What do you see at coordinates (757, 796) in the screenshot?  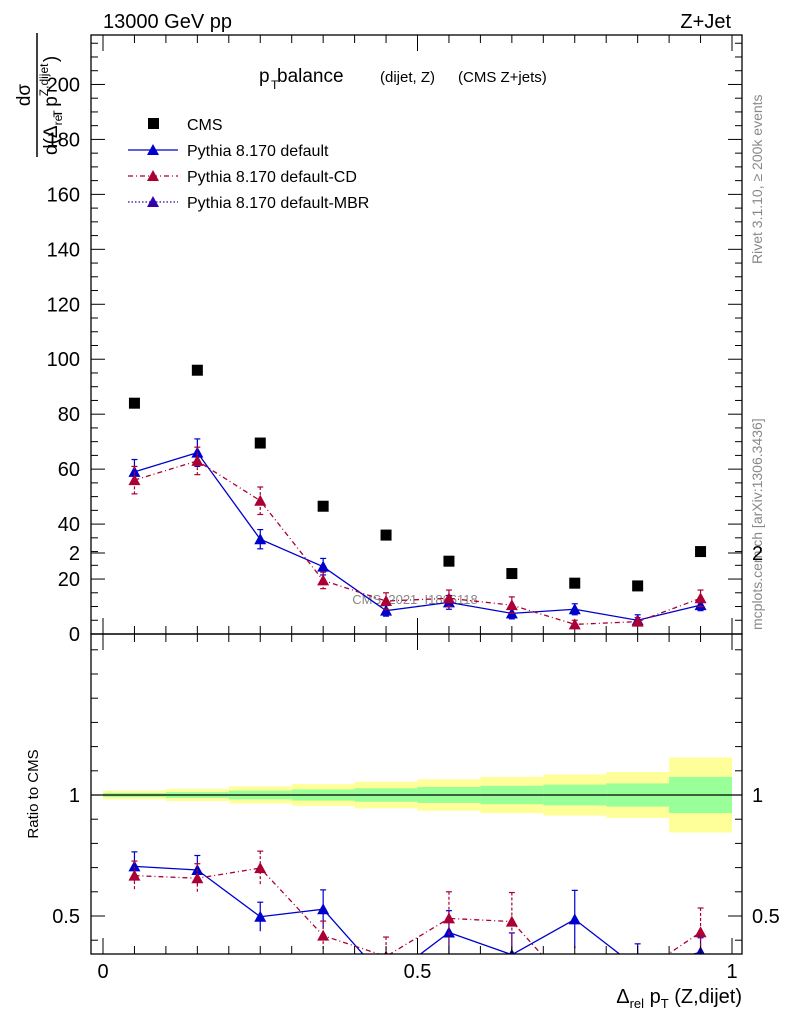 I see `ratio-y-tick-label-right: 1` at bounding box center [757, 796].